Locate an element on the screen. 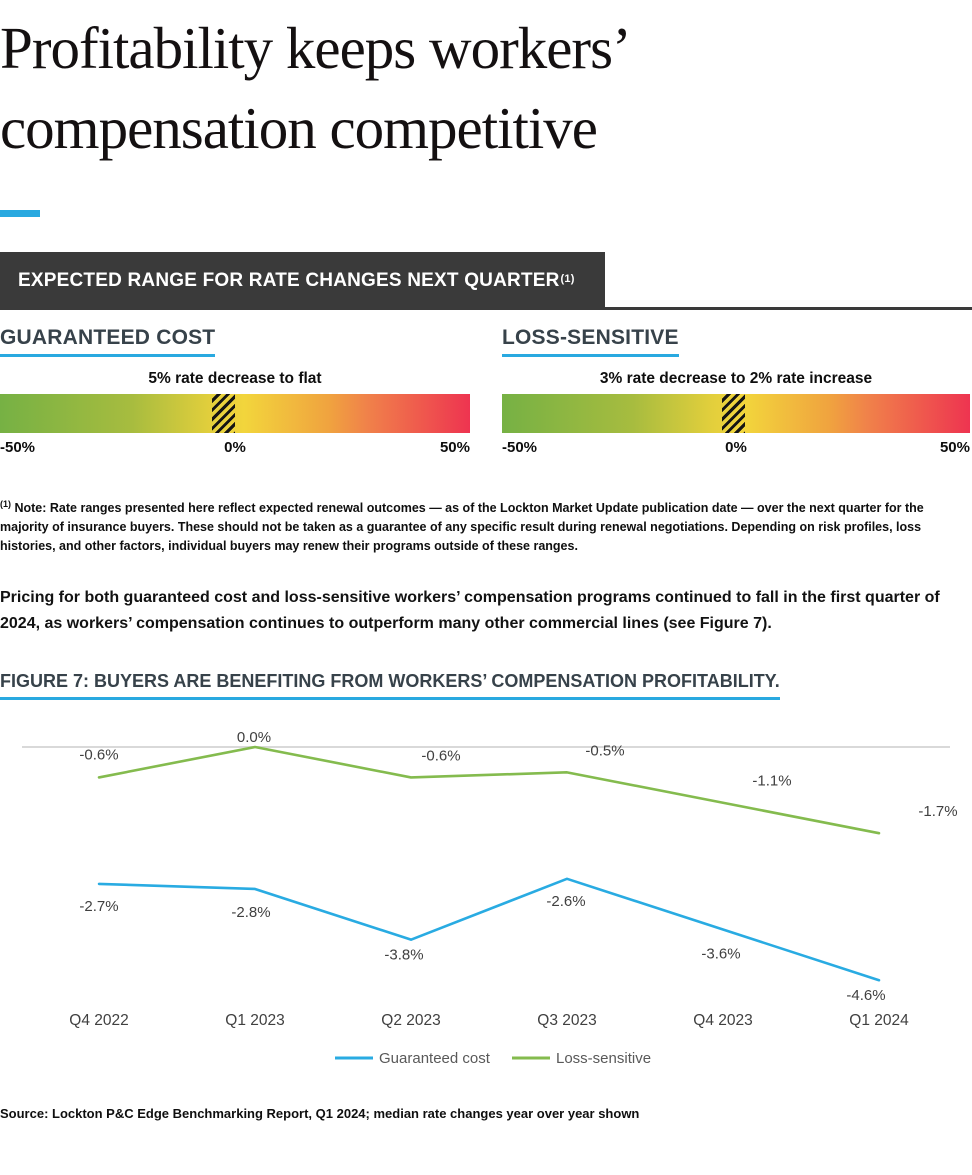 The image size is (972, 1175). page-title-line2: compensation competitive is located at coordinates (299, 128).